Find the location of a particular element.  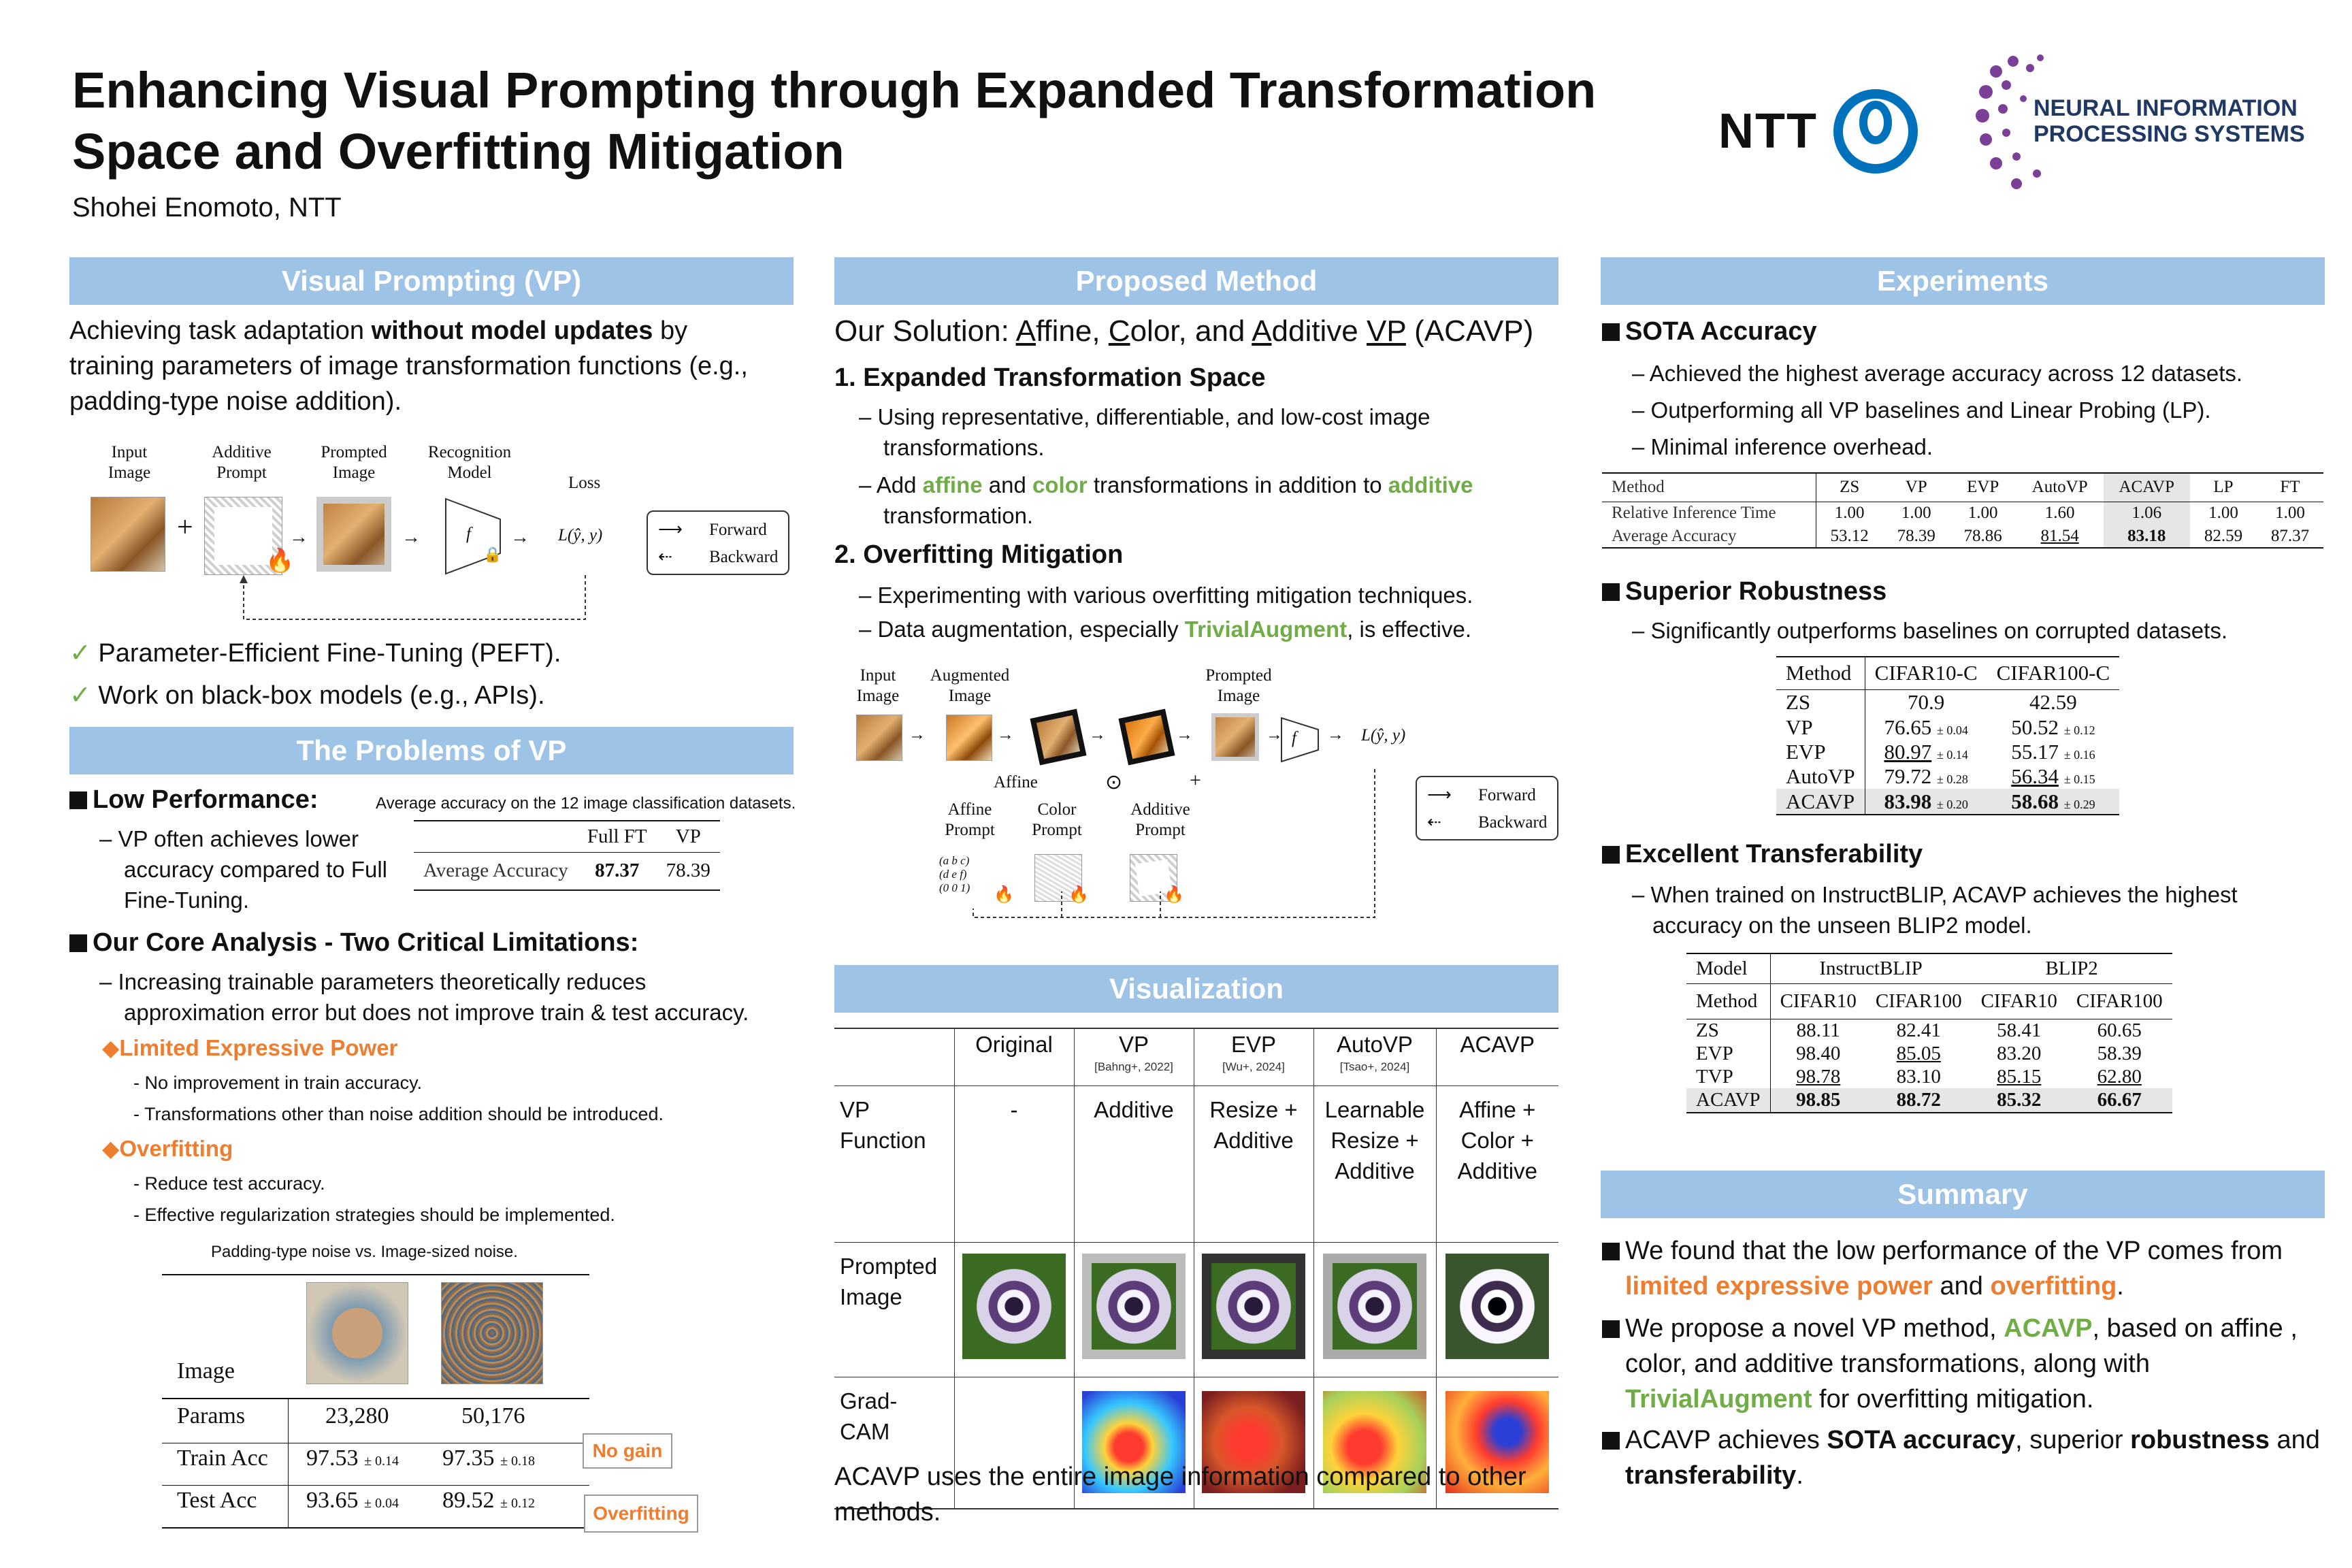

original-flower-image is located at coordinates (1014, 1306).